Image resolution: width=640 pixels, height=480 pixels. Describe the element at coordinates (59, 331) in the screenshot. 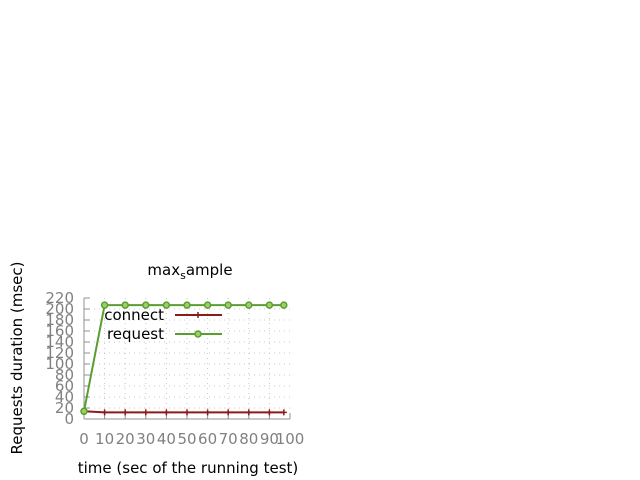

I see `y-tick-label: 160` at that location.